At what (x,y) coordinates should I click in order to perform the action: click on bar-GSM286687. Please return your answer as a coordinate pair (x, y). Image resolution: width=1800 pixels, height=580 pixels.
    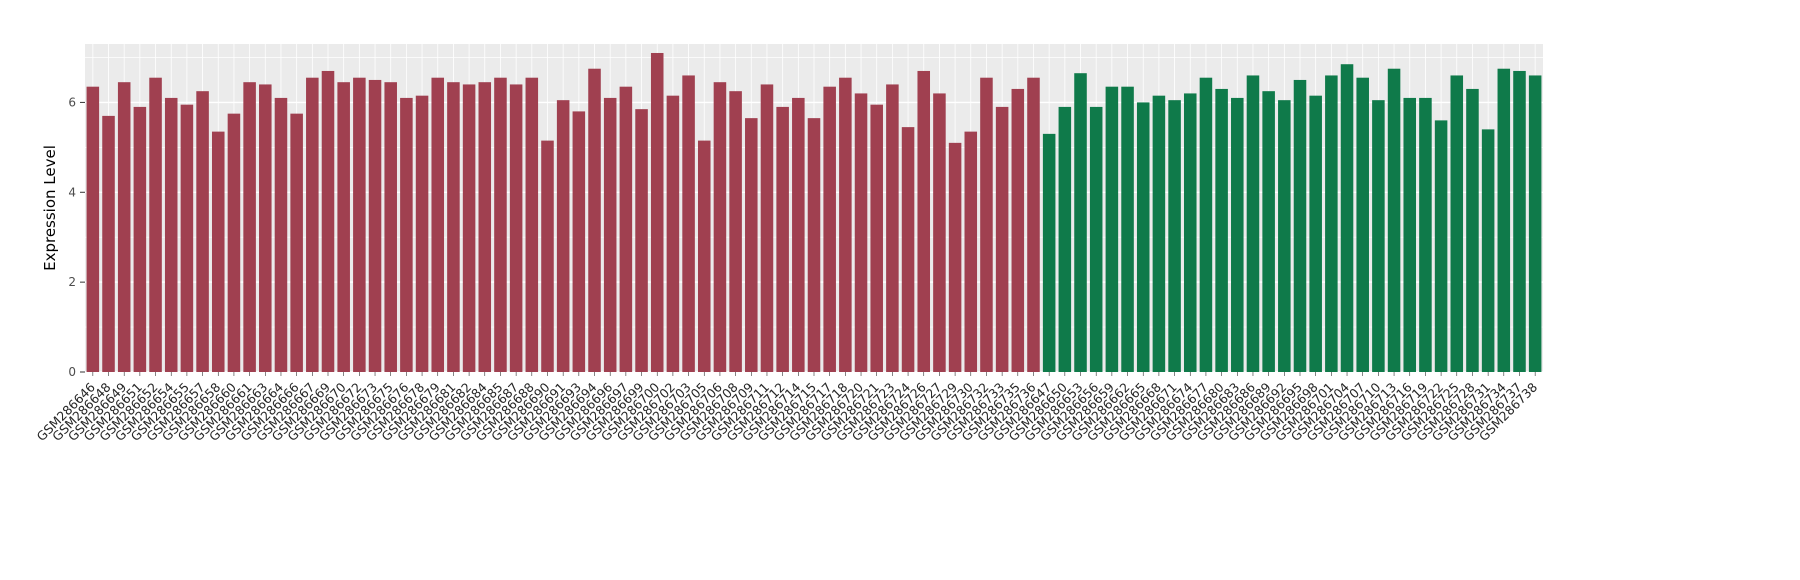
    Looking at the image, I should click on (516, 228).